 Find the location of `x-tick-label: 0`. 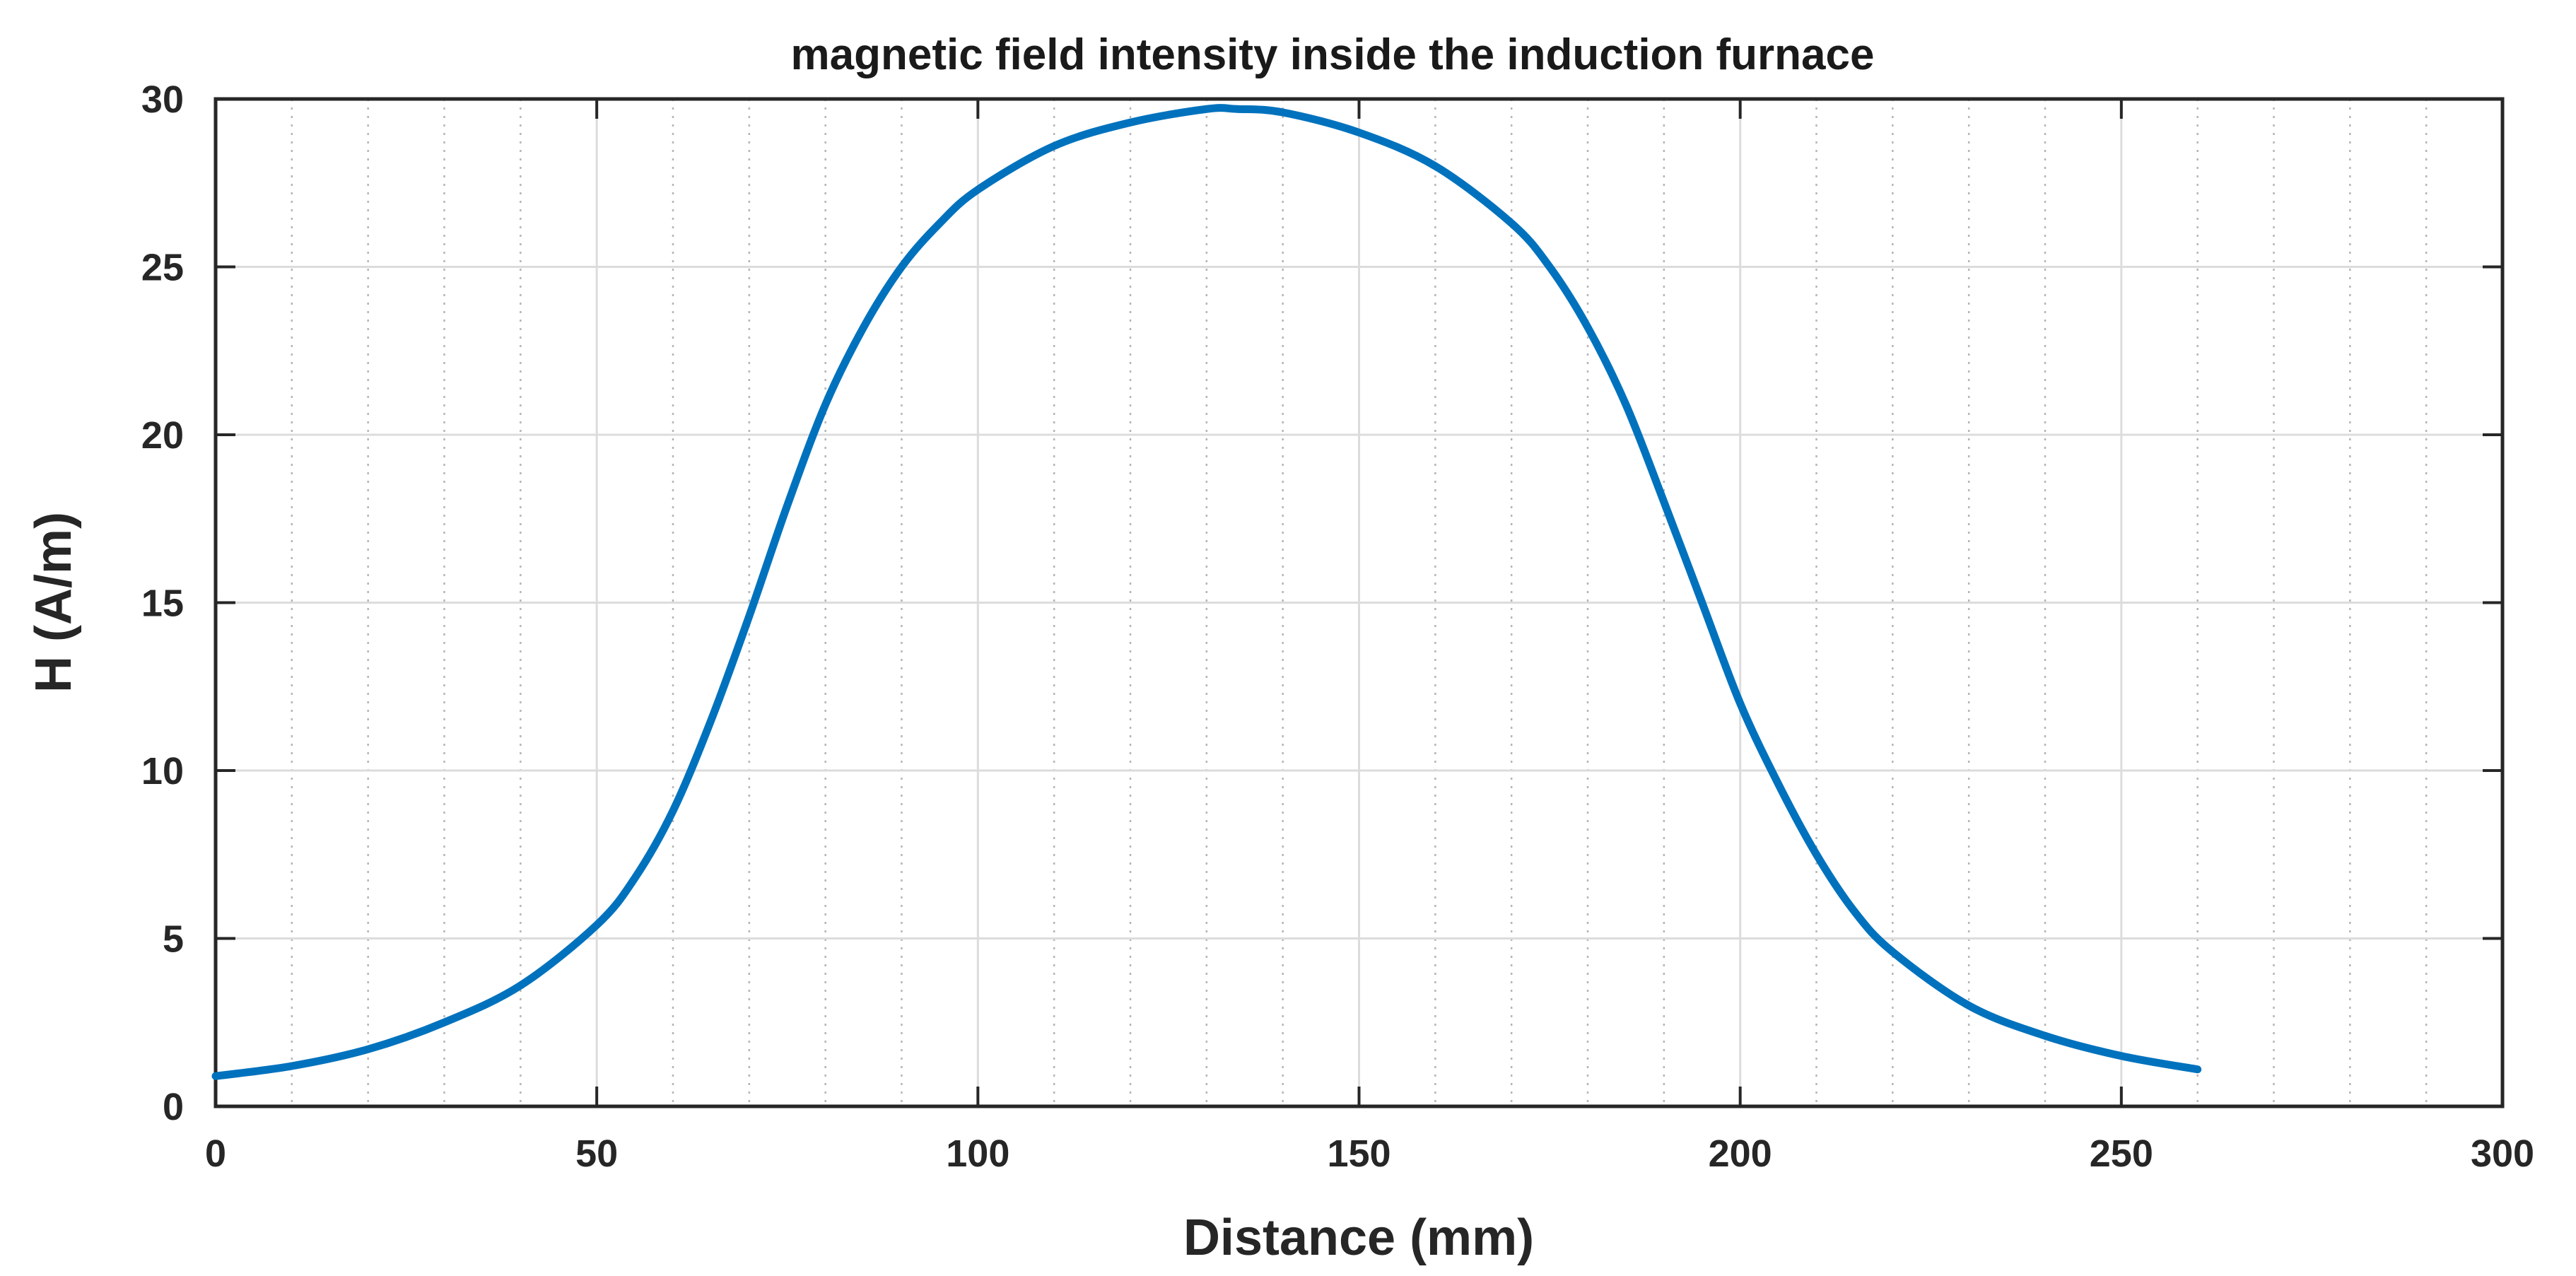

x-tick-label: 0 is located at coordinates (216, 1153).